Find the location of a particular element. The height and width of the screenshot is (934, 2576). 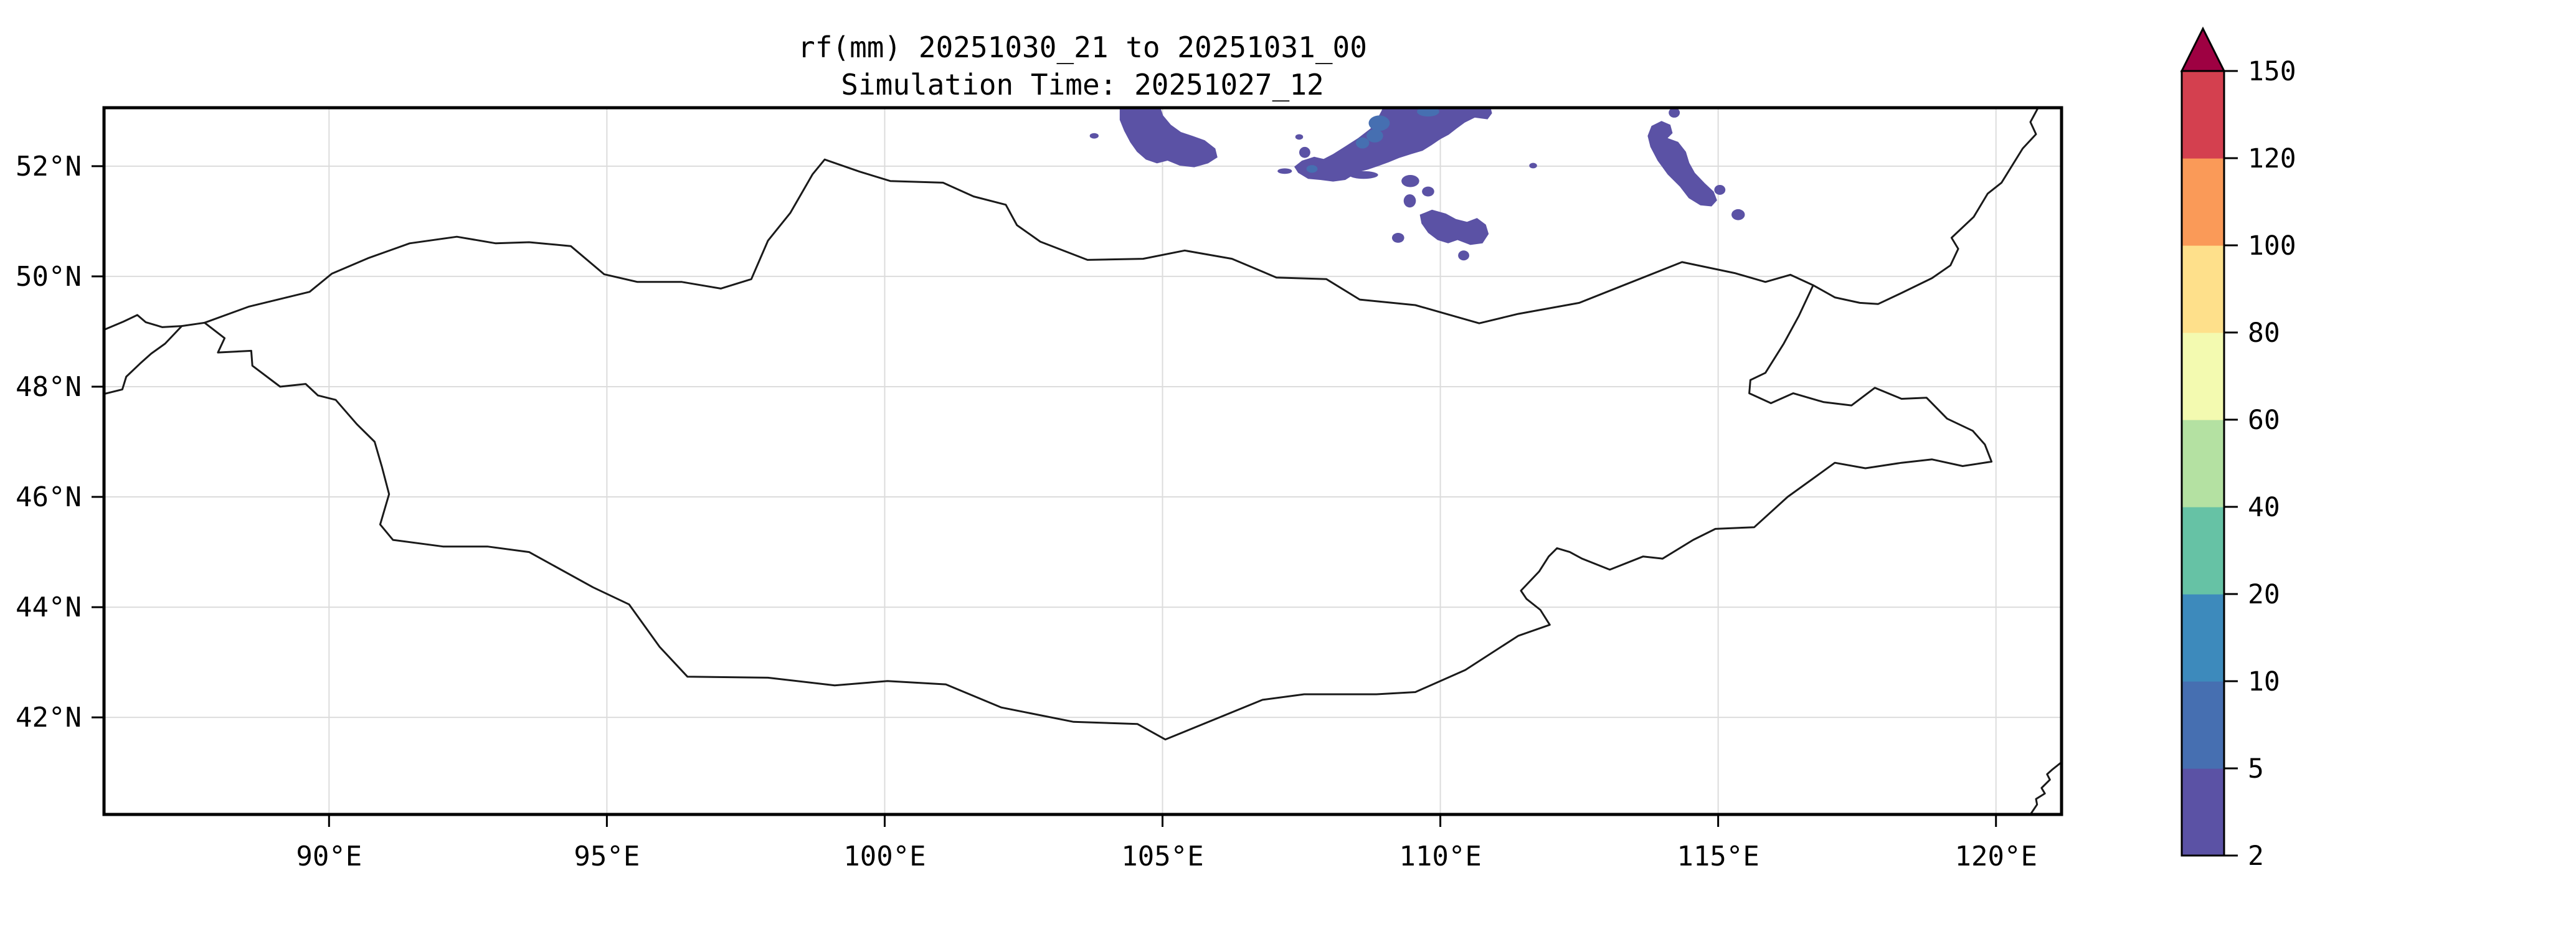

x-axis-label: 115°E is located at coordinates (1718, 856).